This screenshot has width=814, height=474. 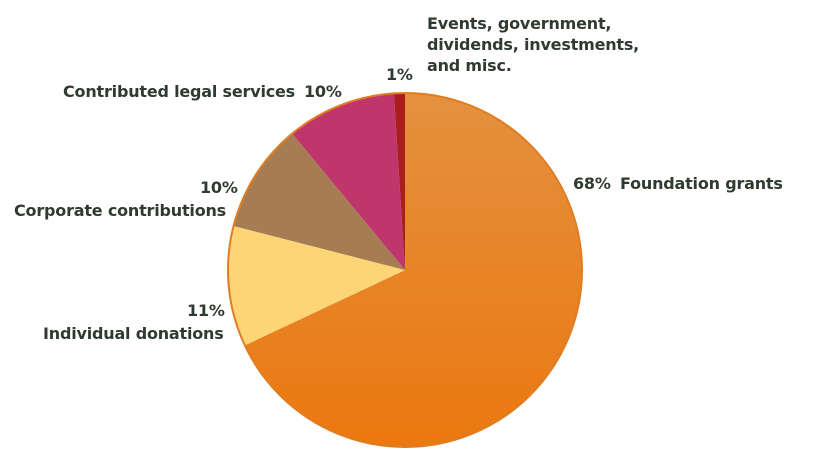 What do you see at coordinates (399, 181) in the screenshot?
I see `pie-slice-events` at bounding box center [399, 181].